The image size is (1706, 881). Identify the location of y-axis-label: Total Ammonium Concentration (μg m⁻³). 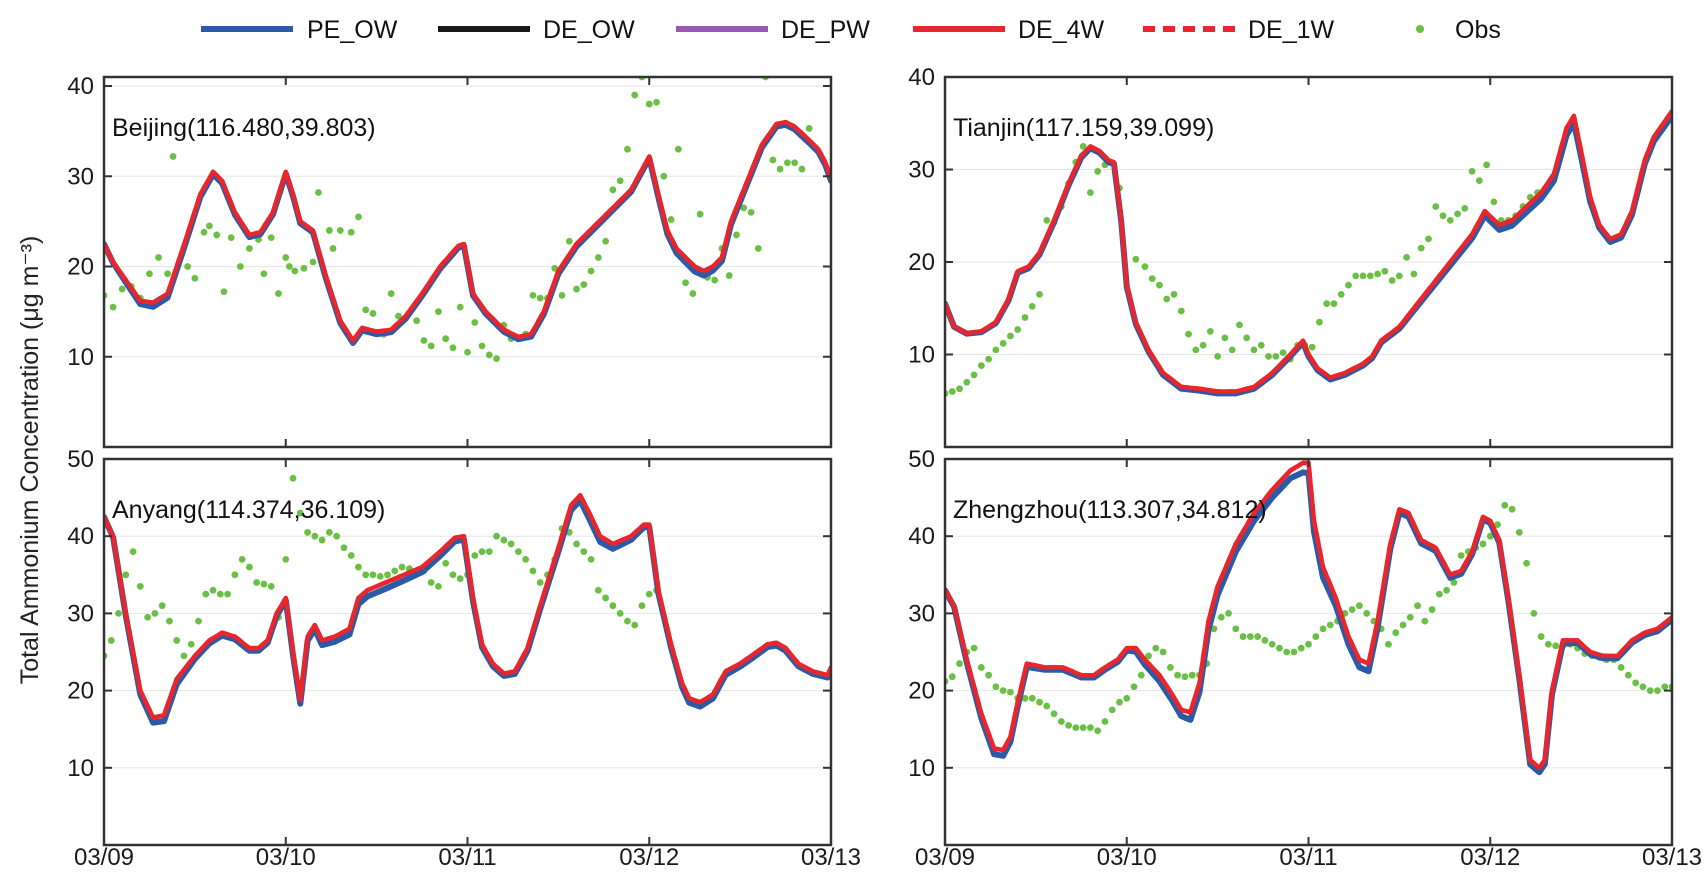
(30, 460).